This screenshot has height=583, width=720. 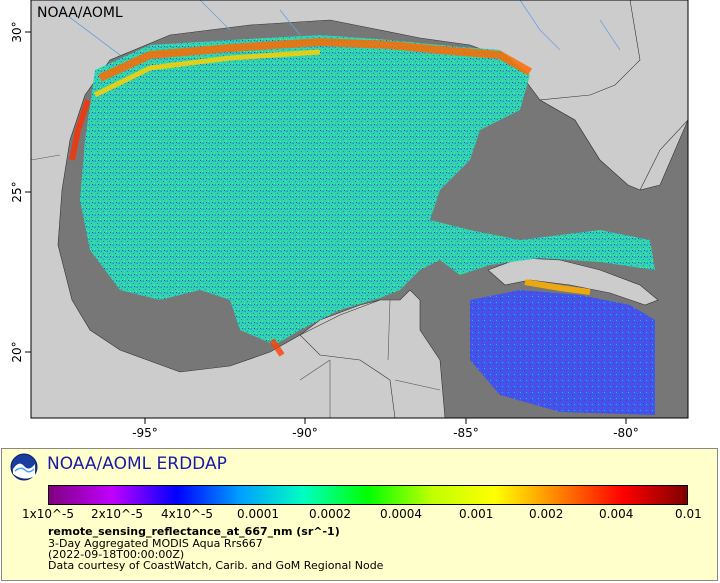 What do you see at coordinates (80, 130) in the screenshot?
I see `coastal-high-reflectance-west` at bounding box center [80, 130].